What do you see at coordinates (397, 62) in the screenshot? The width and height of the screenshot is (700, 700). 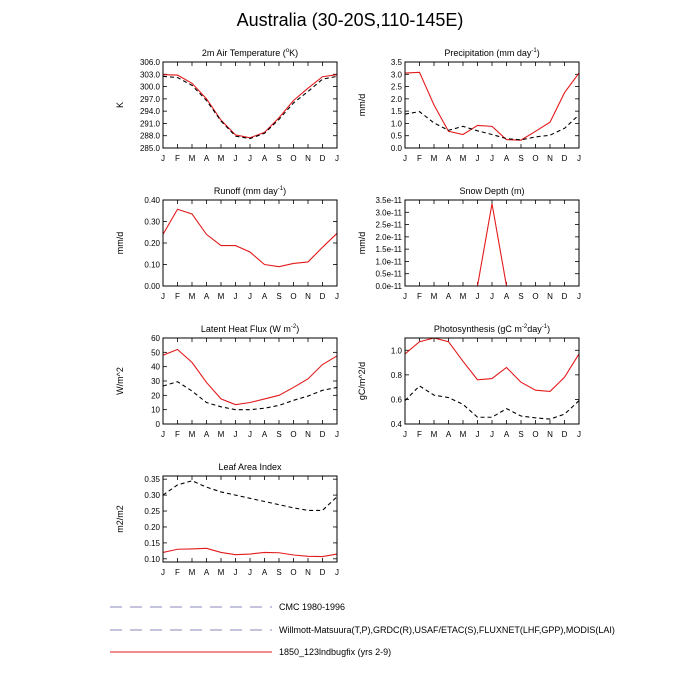 I see `y-tick-label: 3.5` at bounding box center [397, 62].